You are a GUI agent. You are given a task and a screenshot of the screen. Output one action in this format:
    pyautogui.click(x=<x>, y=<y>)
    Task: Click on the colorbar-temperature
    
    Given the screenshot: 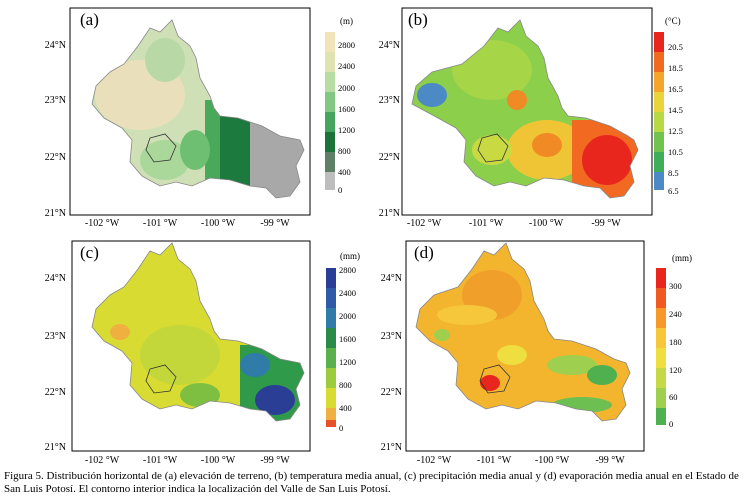 What is the action you would take?
    pyautogui.click(x=659, y=111)
    